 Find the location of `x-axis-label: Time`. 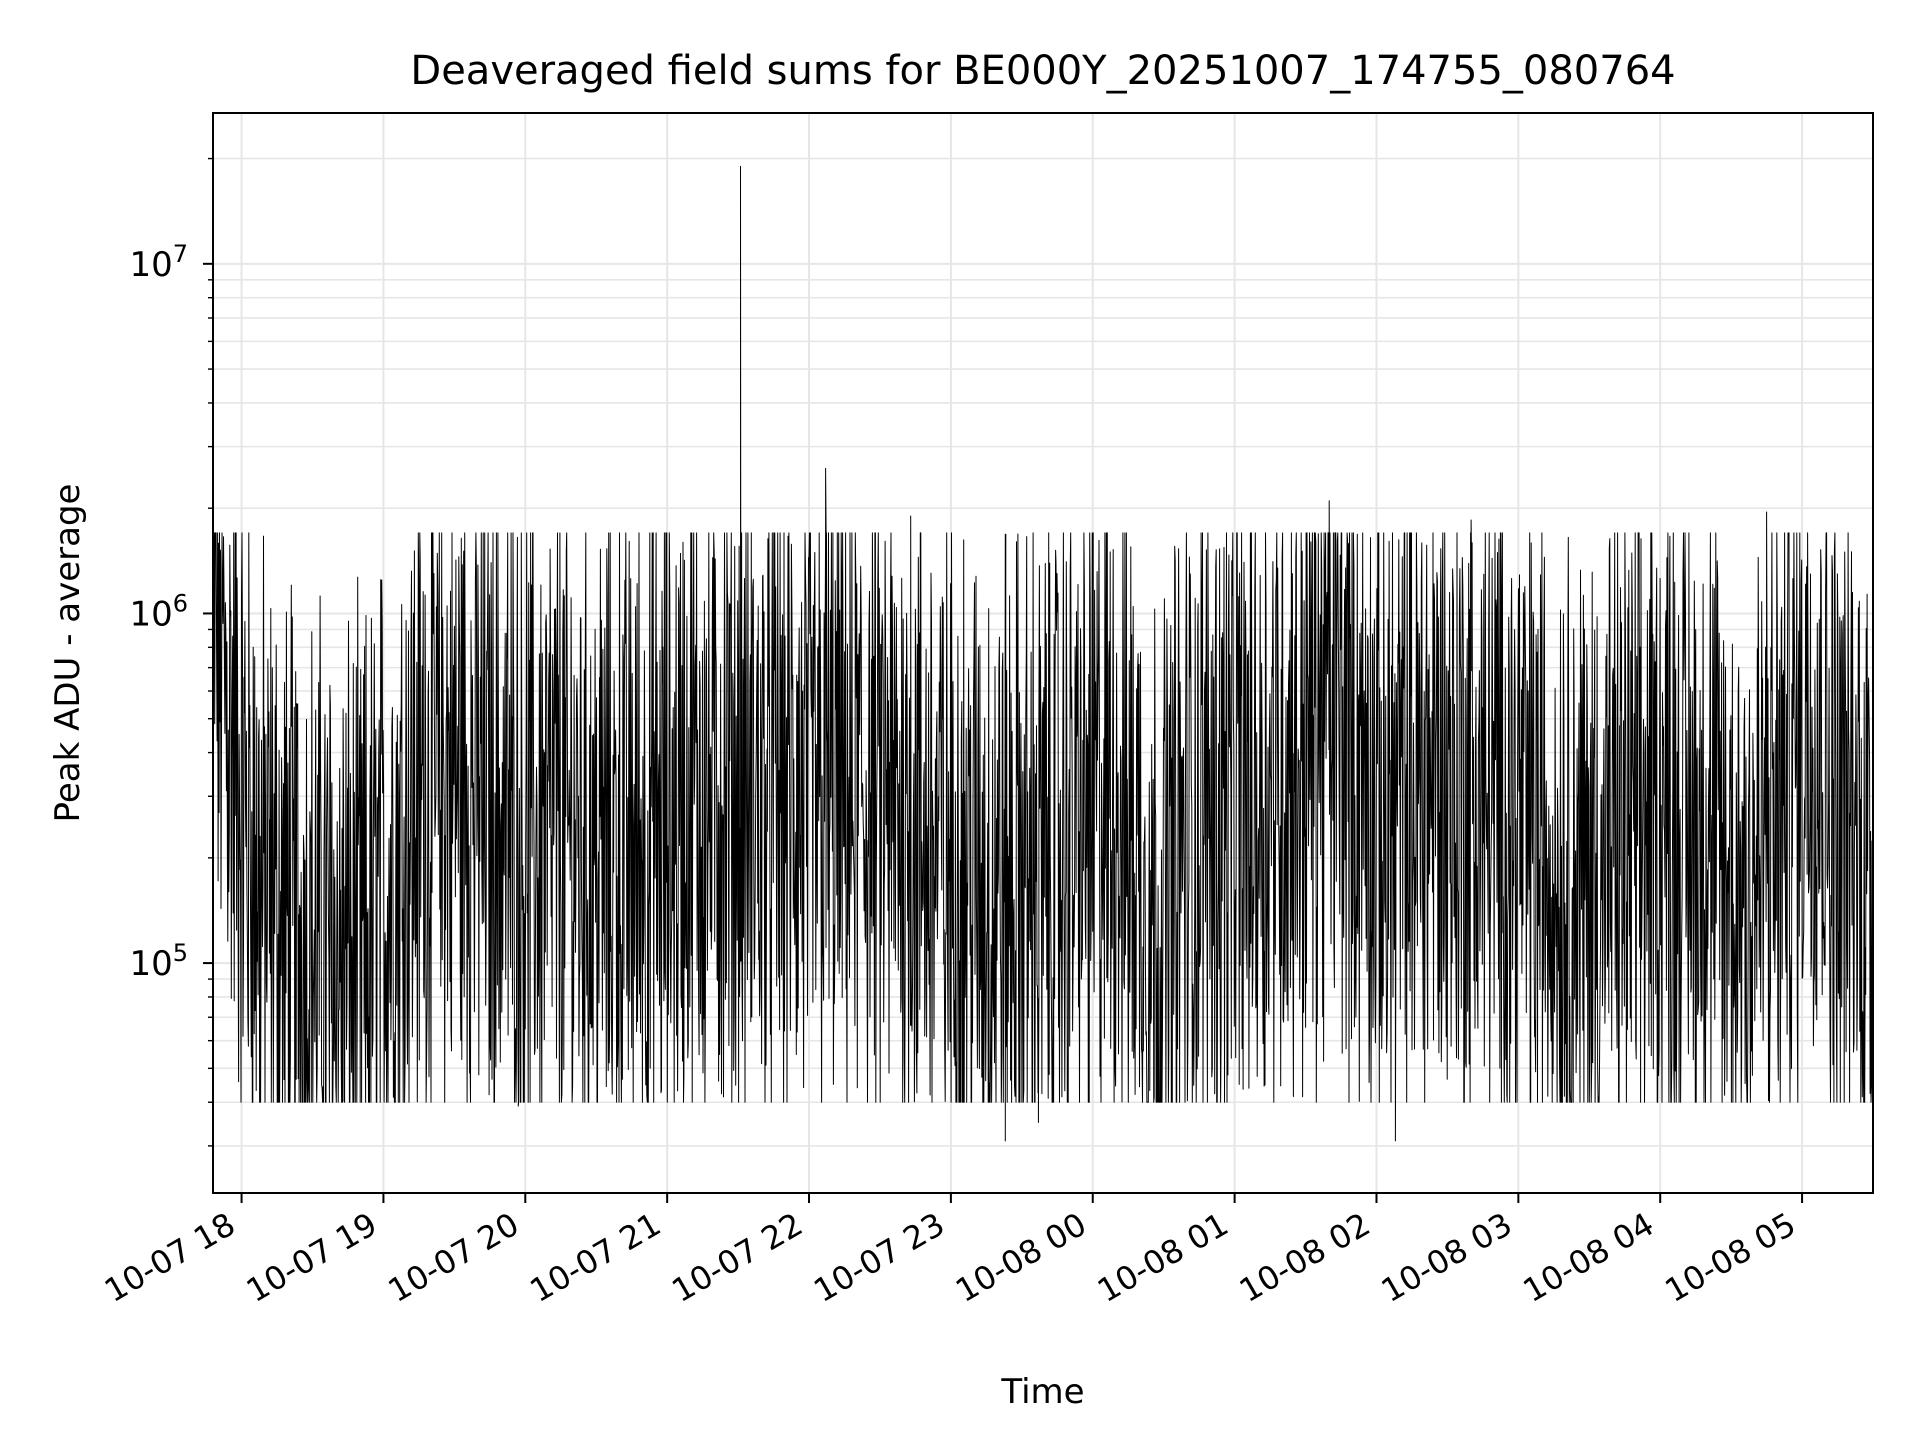

x-axis-label: Time is located at coordinates (1042, 1392).